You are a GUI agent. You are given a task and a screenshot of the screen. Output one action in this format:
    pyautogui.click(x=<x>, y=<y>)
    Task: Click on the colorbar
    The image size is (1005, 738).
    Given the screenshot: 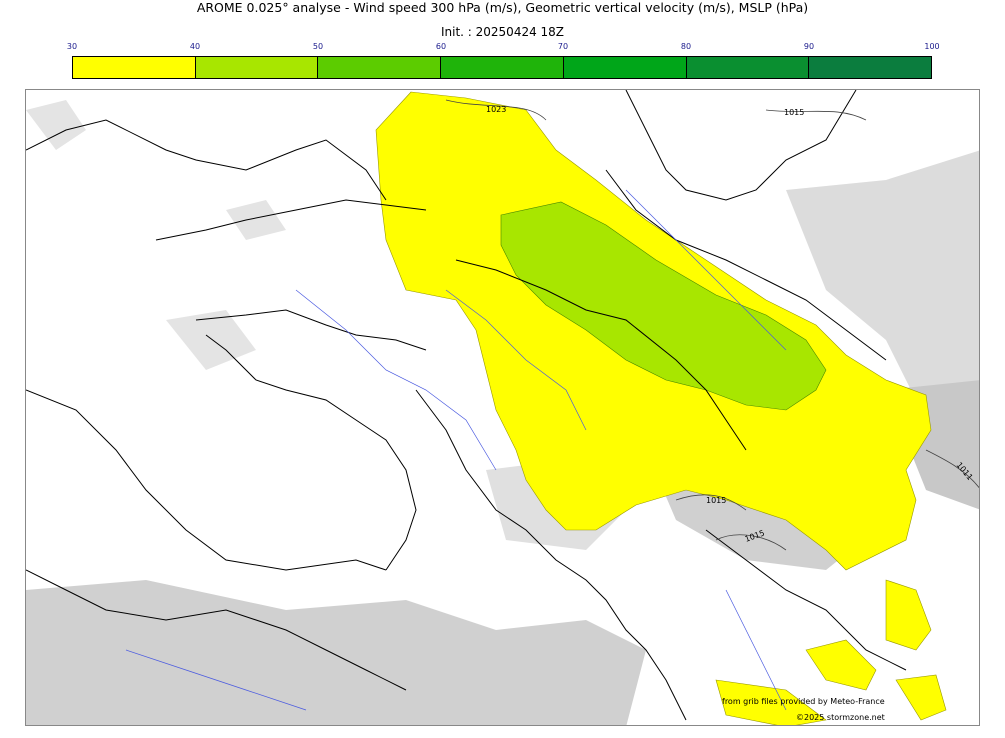 What is the action you would take?
    pyautogui.click(x=502, y=67)
    